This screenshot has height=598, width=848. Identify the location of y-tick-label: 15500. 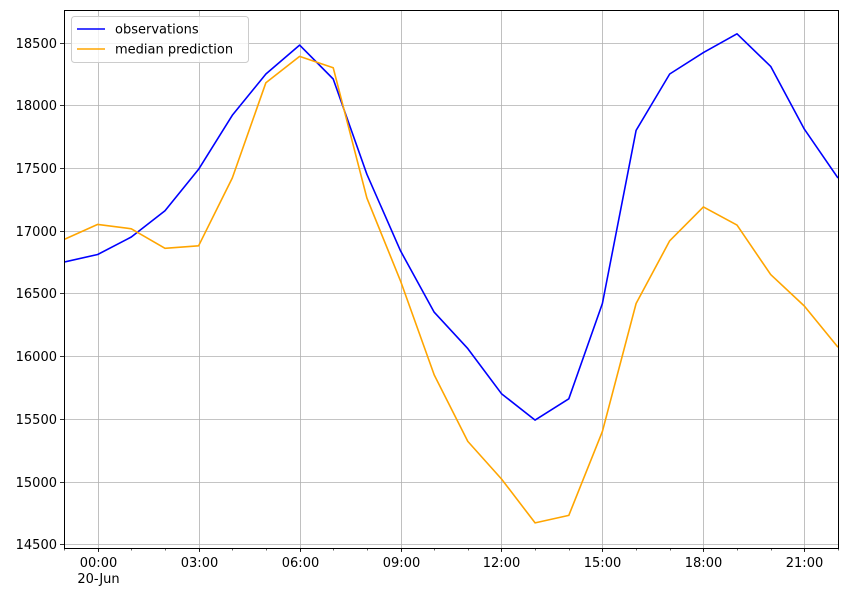
(36, 420).